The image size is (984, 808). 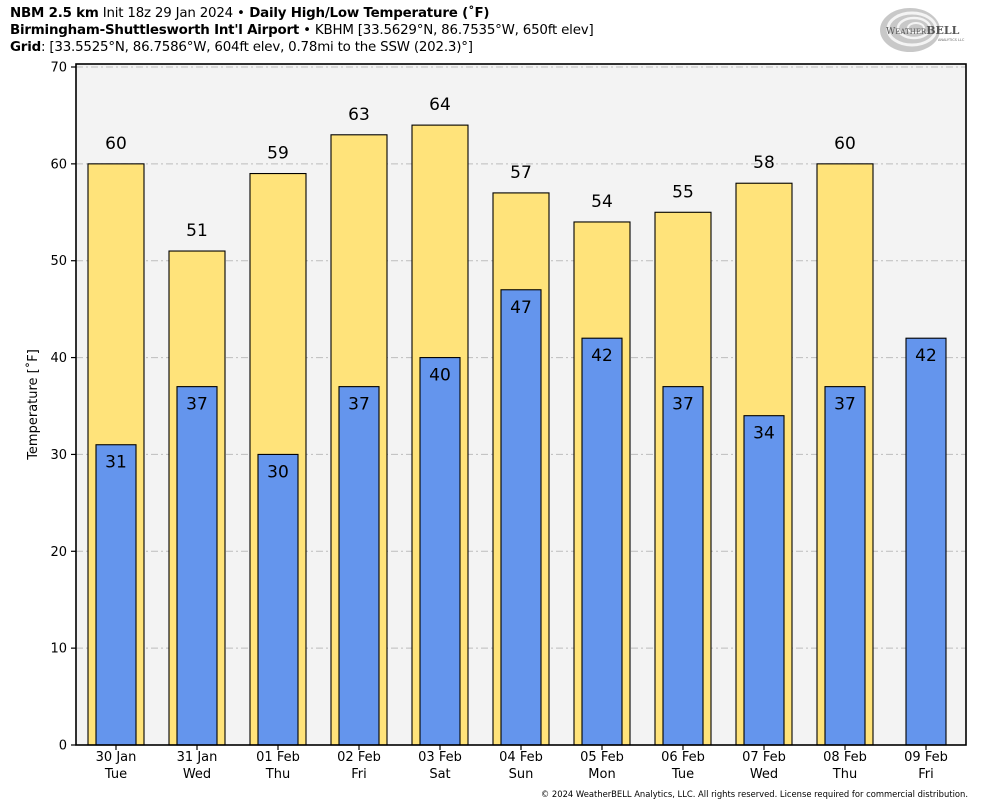 I want to click on weatherbell-swirl-logo-icon: WEATHERBELL ANALYTICS LLC, so click(x=922, y=30).